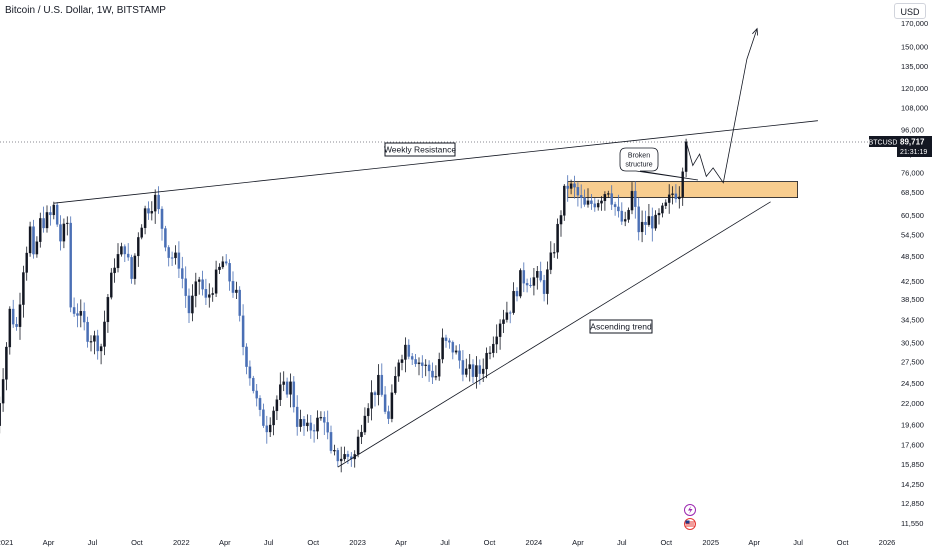 This screenshot has height=550, width=932. I want to click on price-tick-label: 38,500, so click(912, 299).